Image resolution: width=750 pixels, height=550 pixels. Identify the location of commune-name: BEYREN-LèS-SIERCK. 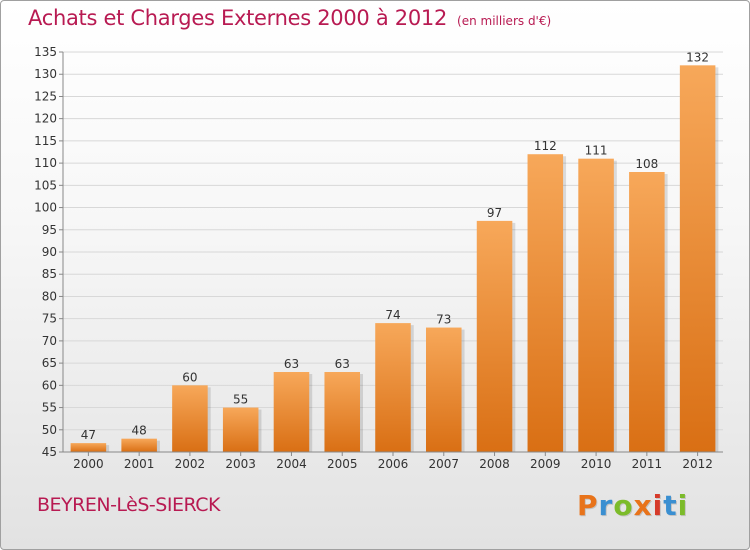
(128, 505).